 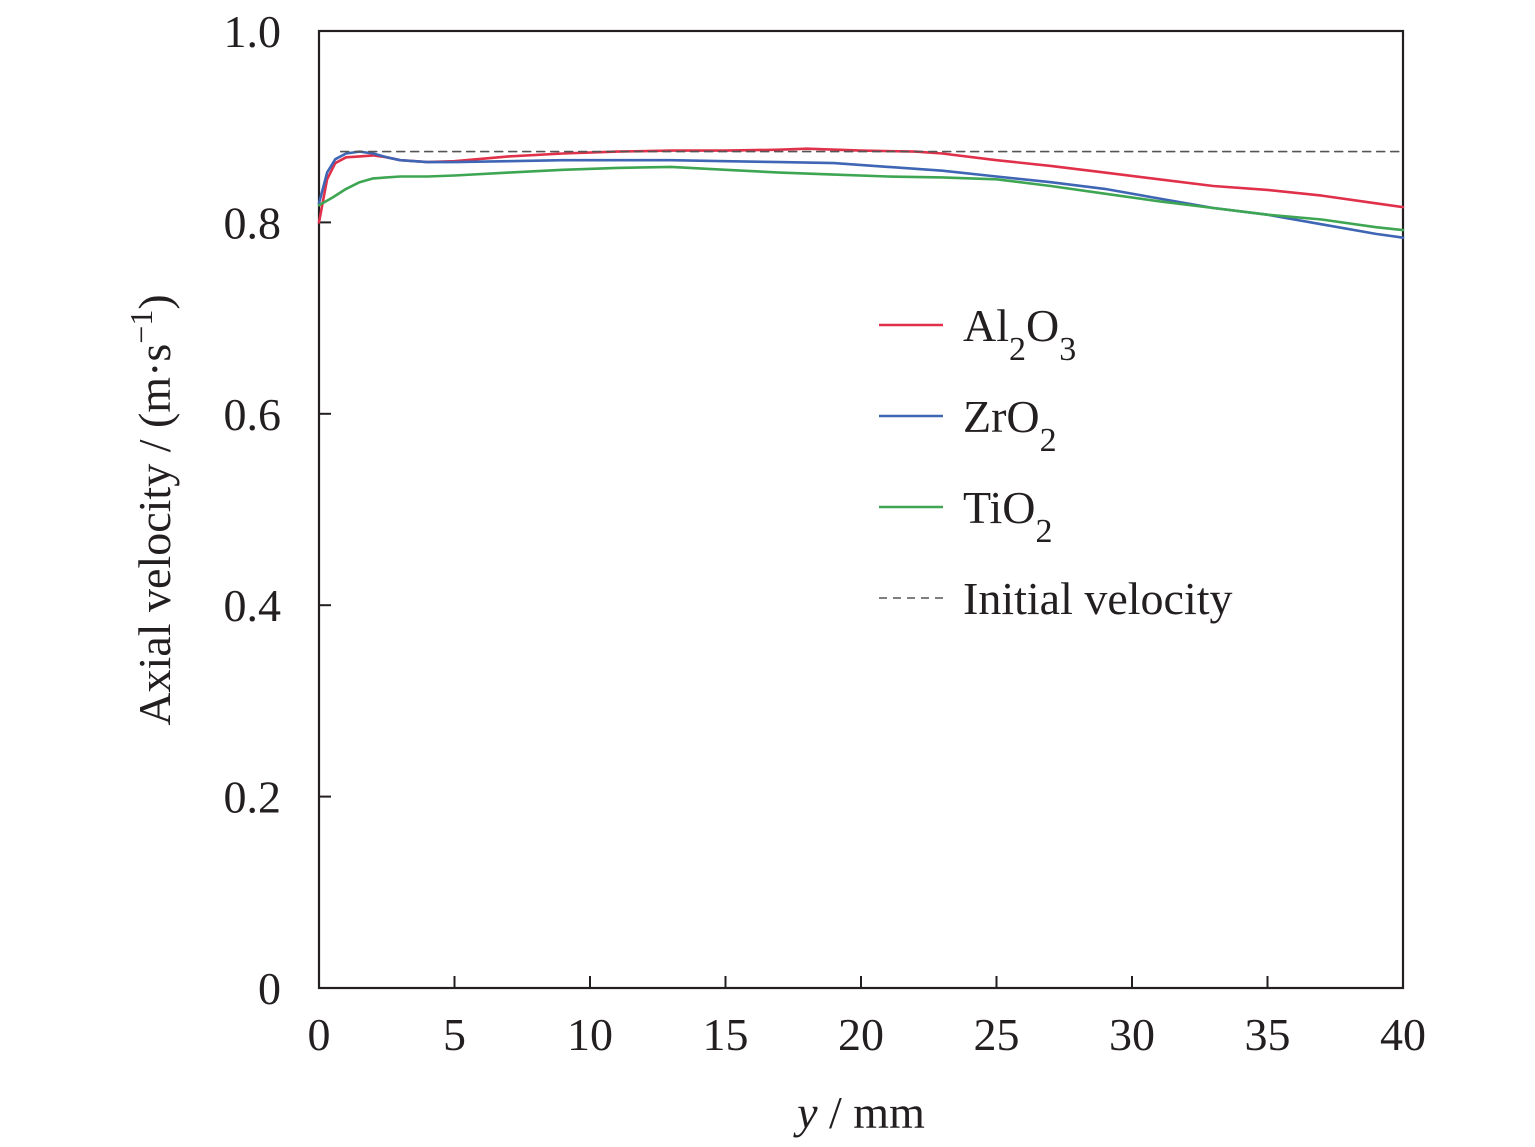 I want to click on y-tick-label: 0, so click(x=269, y=988).